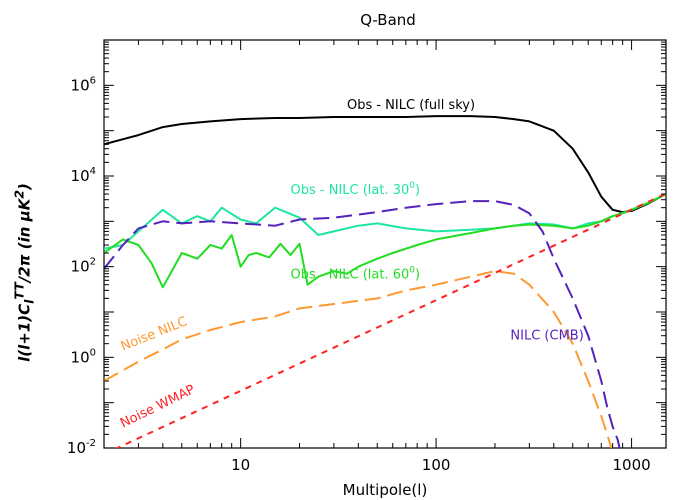 The width and height of the screenshot is (700, 500). What do you see at coordinates (436, 465) in the screenshot?
I see `x-tick-label: 100` at bounding box center [436, 465].